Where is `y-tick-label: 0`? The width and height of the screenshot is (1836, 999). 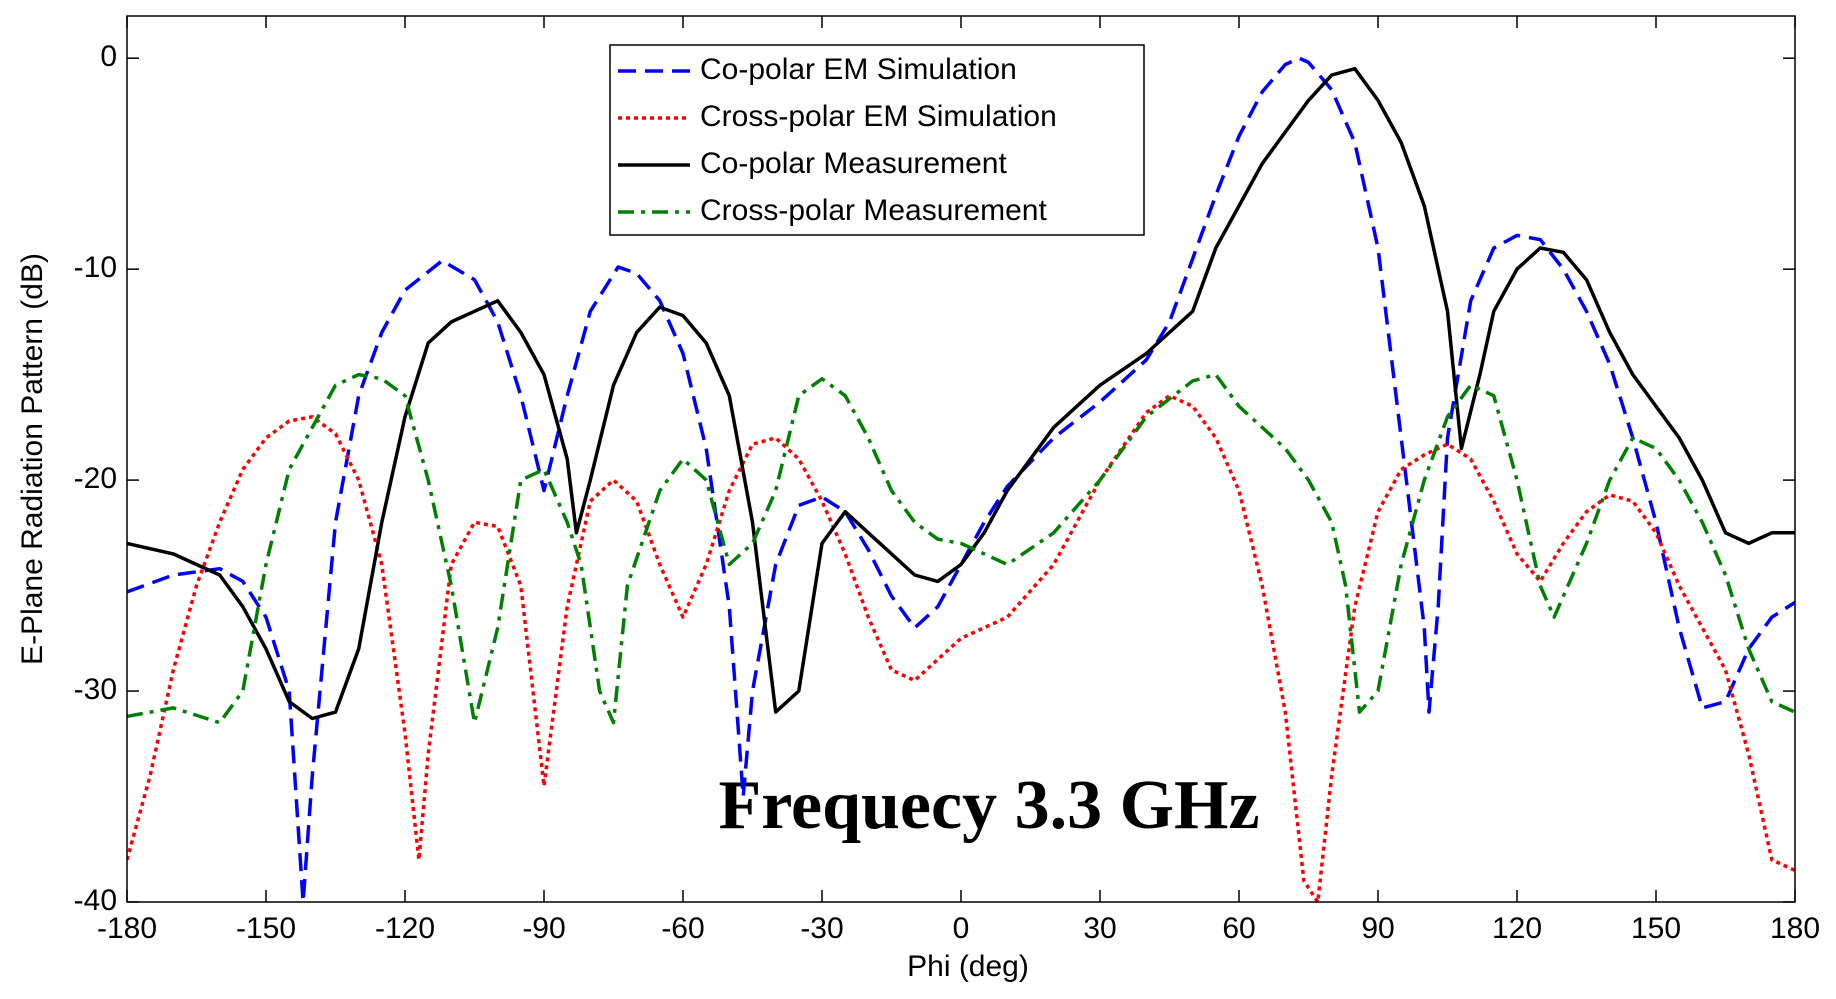
y-tick-label: 0 is located at coordinates (108, 56).